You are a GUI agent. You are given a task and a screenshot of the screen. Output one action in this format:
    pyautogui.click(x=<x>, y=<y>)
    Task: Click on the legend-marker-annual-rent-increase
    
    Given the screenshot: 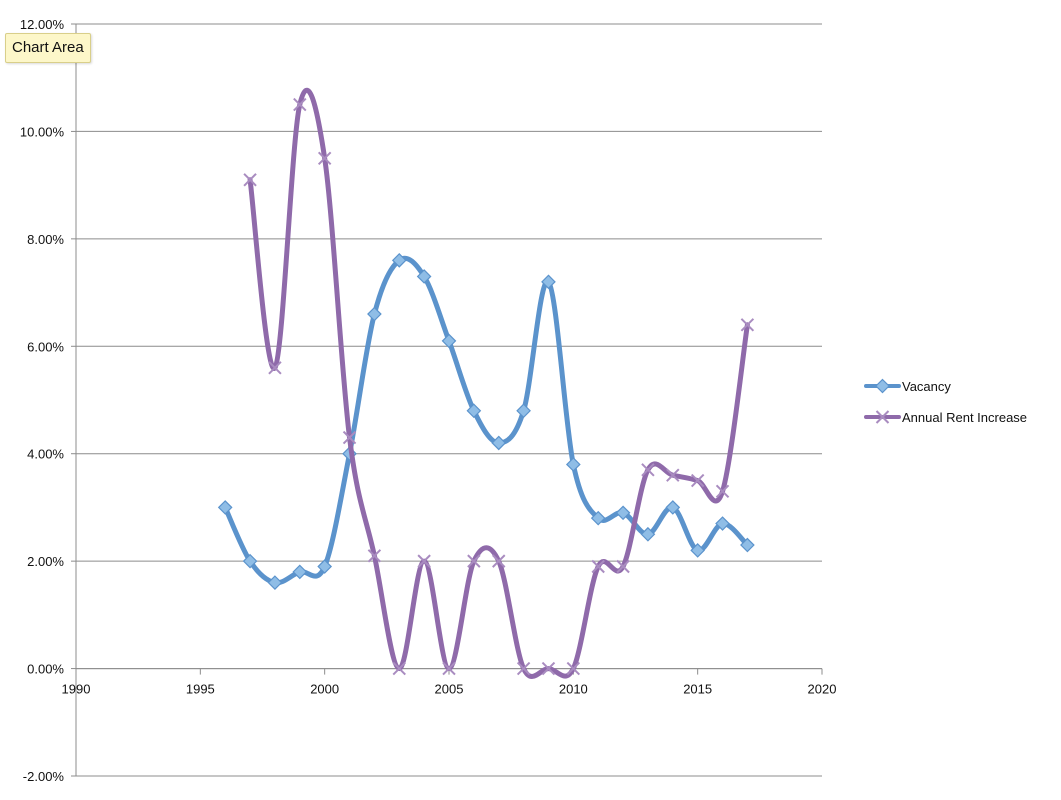 What is the action you would take?
    pyautogui.click(x=882, y=417)
    